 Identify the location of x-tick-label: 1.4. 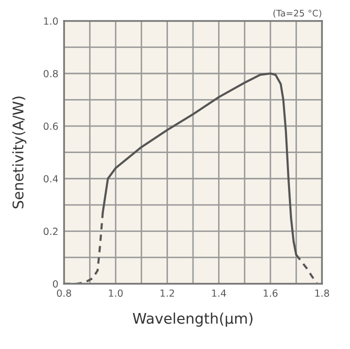
(219, 293).